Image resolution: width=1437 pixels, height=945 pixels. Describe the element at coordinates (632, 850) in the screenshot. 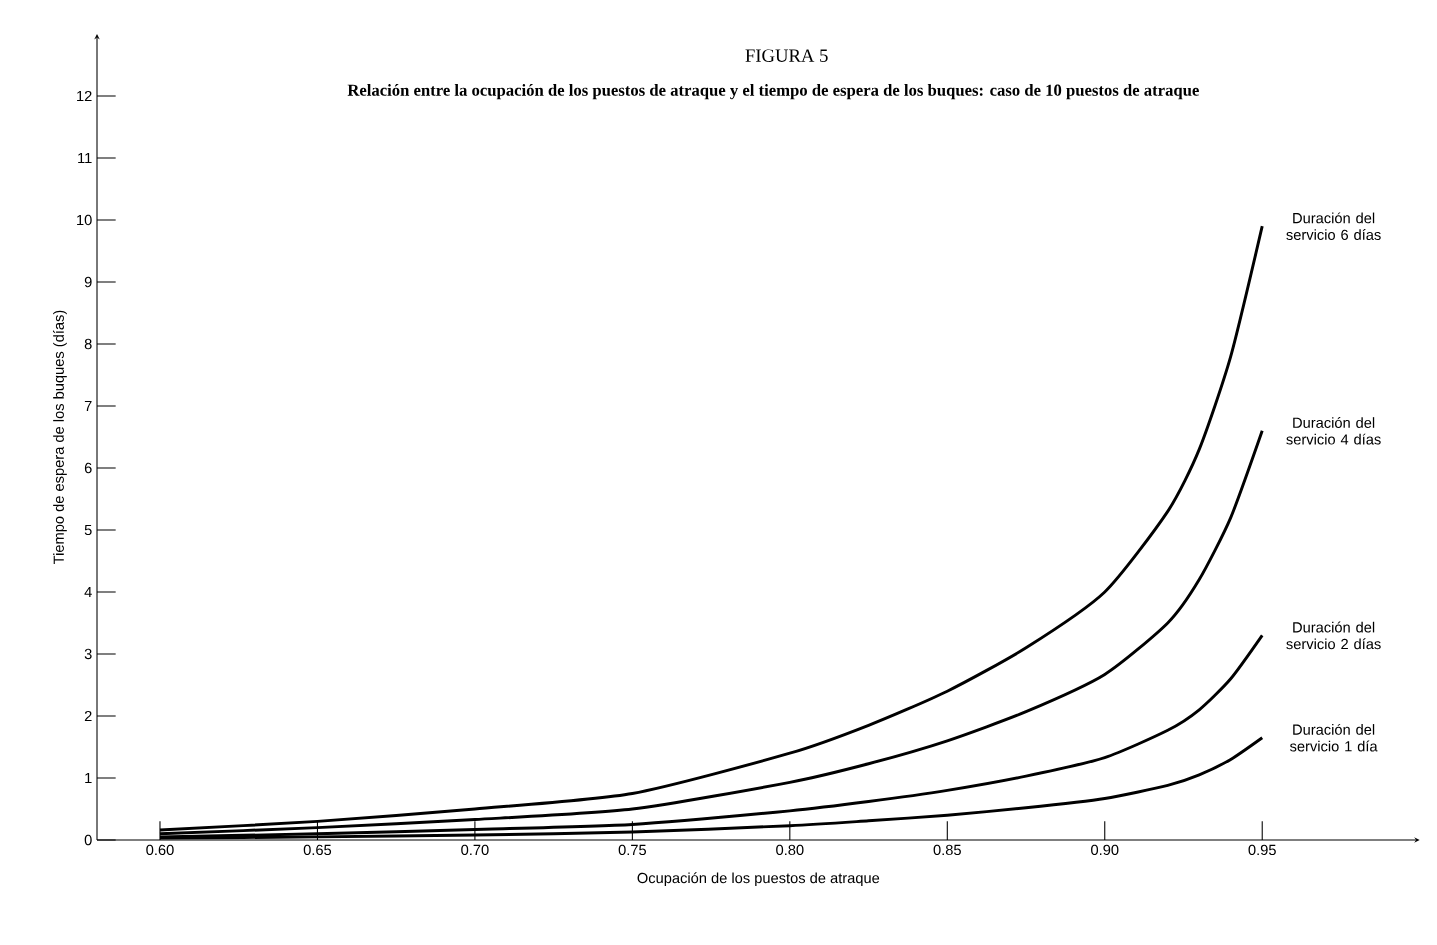

I see `x-tick-label: 0.75` at that location.